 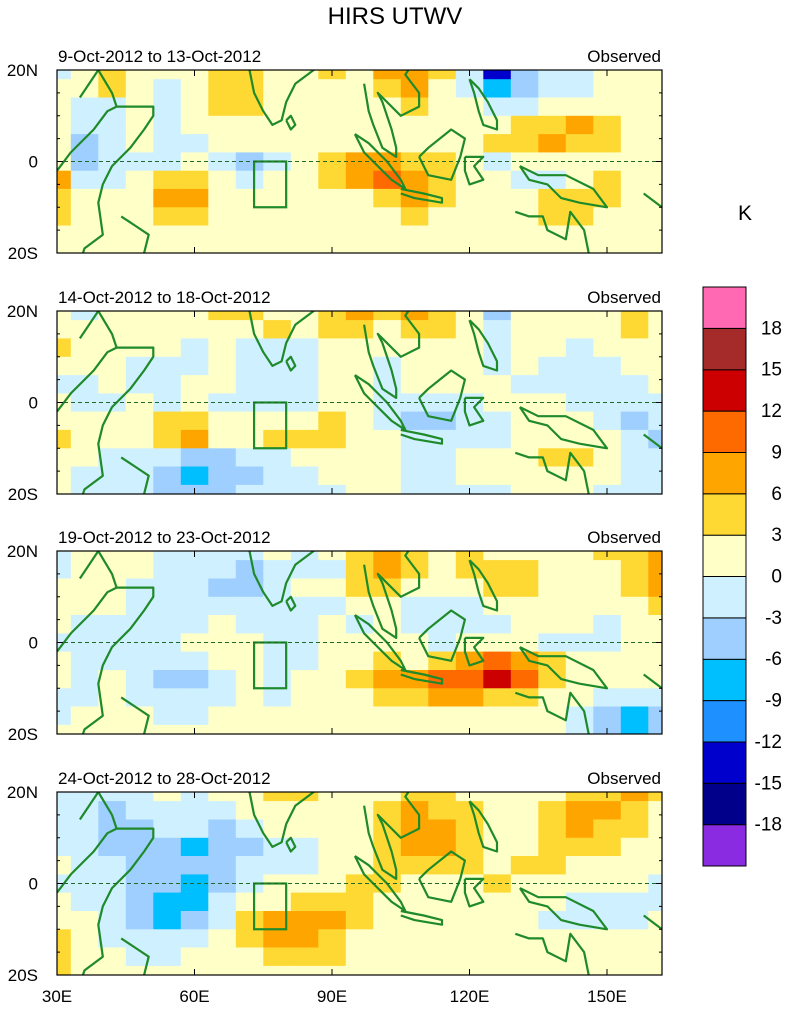 What do you see at coordinates (624, 56) in the screenshot?
I see `panel-source-label: Observed` at bounding box center [624, 56].